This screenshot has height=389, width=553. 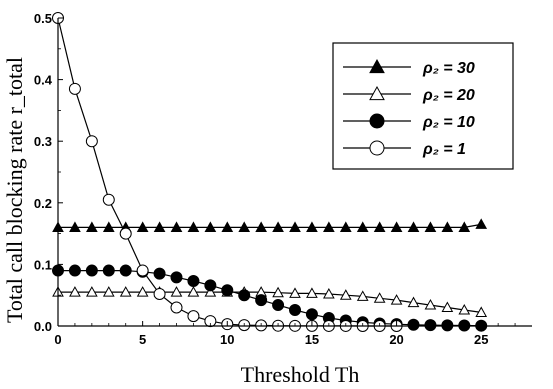 What do you see at coordinates (448, 122) in the screenshot?
I see `legend-label: ρ₂ = 10` at bounding box center [448, 122].